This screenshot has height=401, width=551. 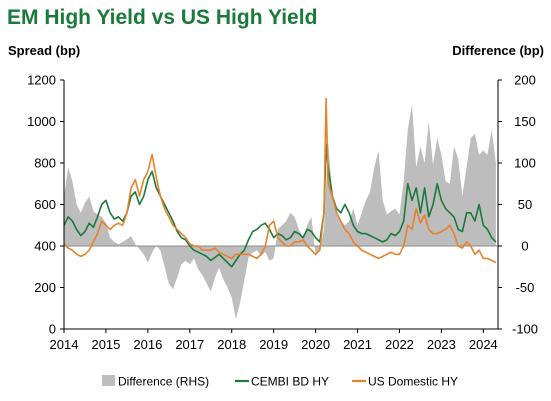 What do you see at coordinates (41, 121) in the screenshot?
I see `y-tick-label-left-1000: 1000` at bounding box center [41, 121].